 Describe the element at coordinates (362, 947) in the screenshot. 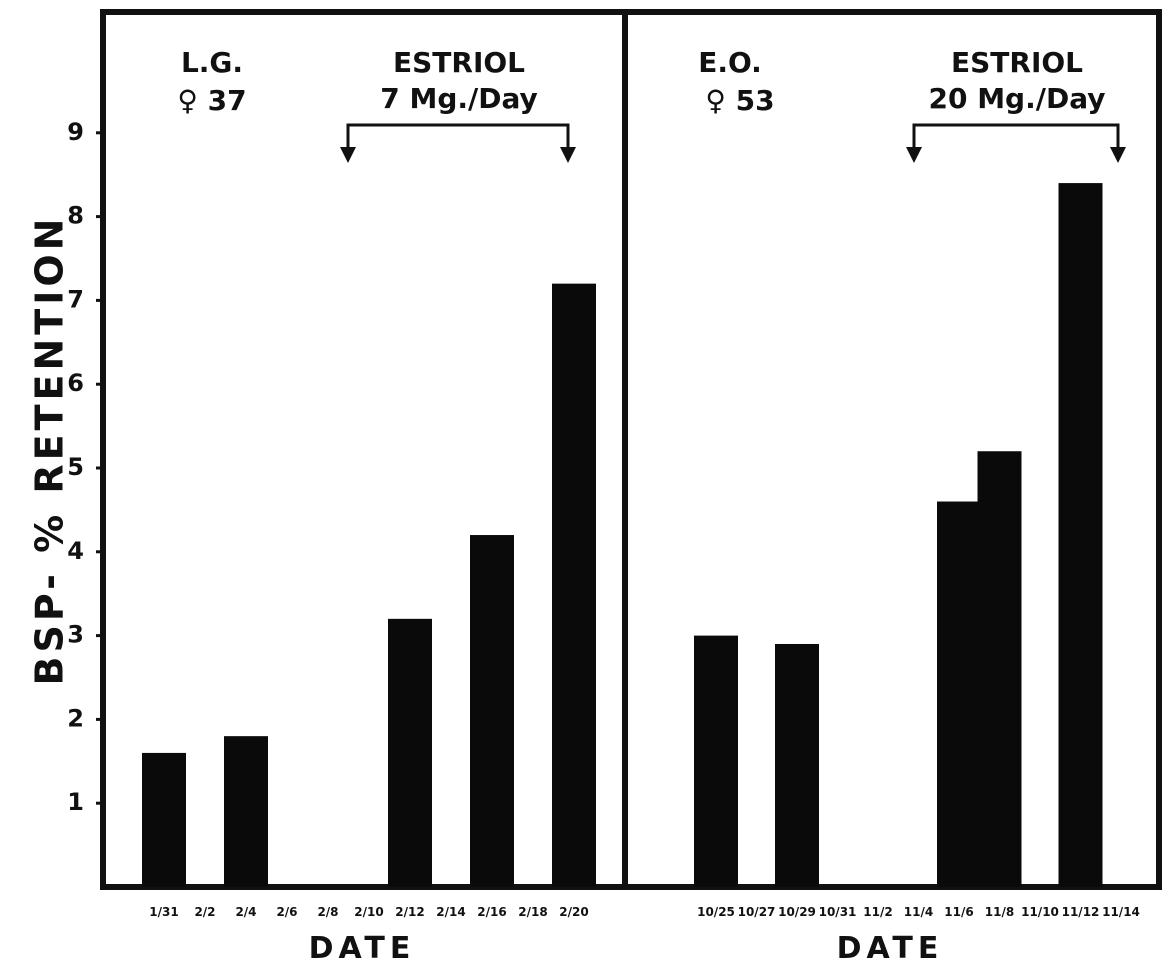

I see `panel-left-x-axis-label: DATE` at that location.